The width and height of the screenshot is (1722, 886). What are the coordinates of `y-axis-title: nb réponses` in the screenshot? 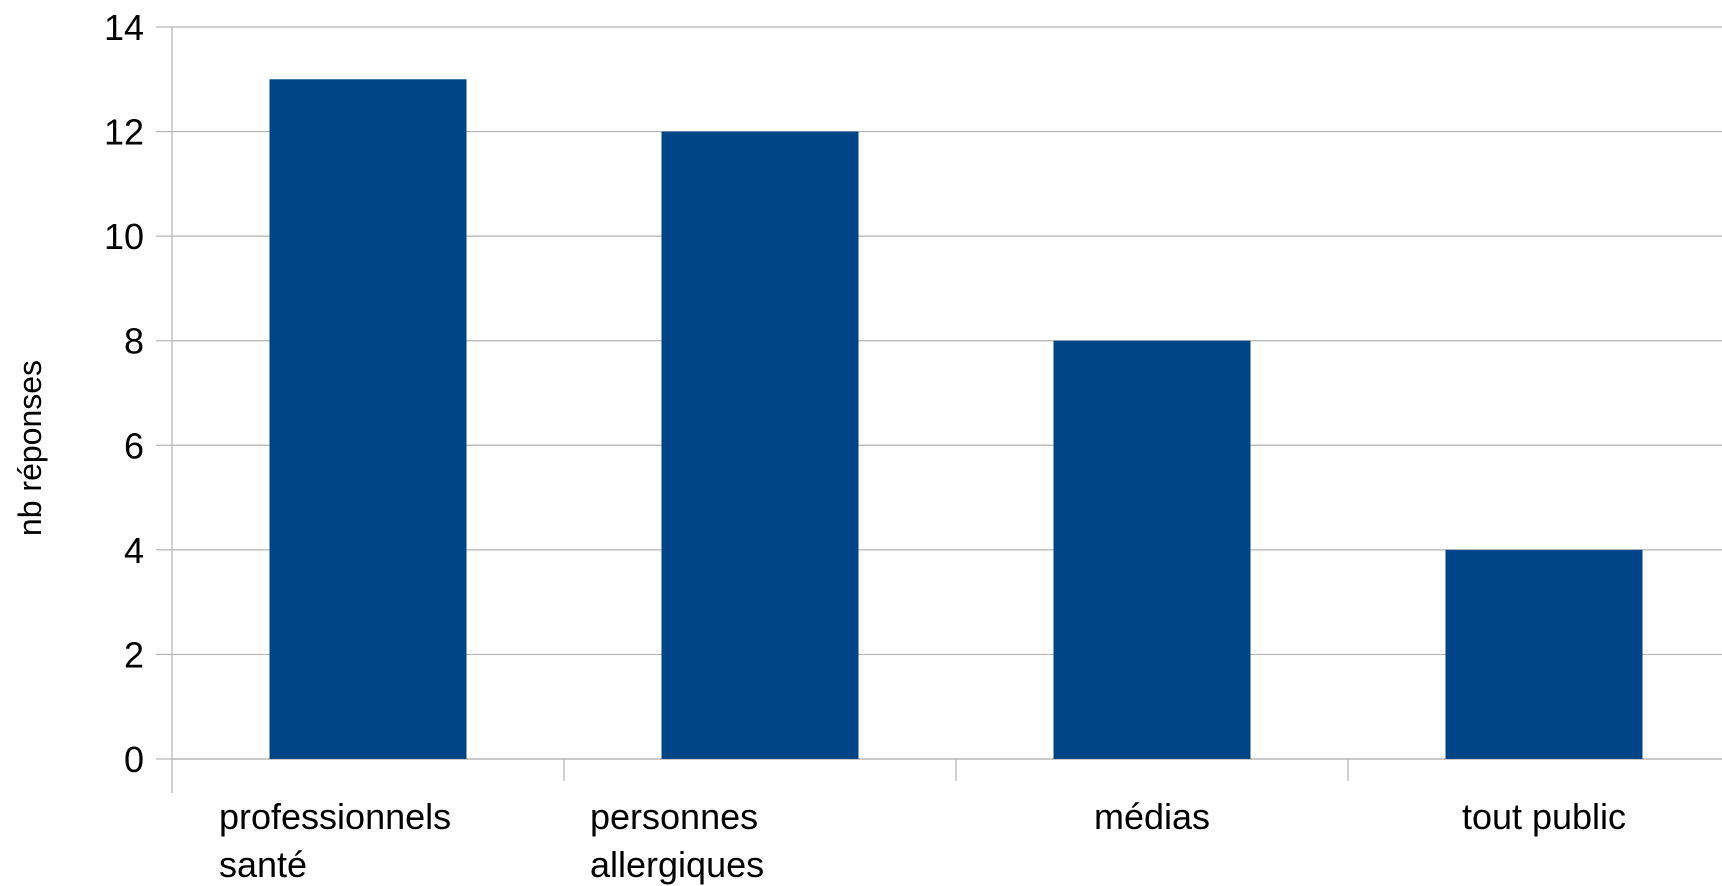 It's located at (30, 448).